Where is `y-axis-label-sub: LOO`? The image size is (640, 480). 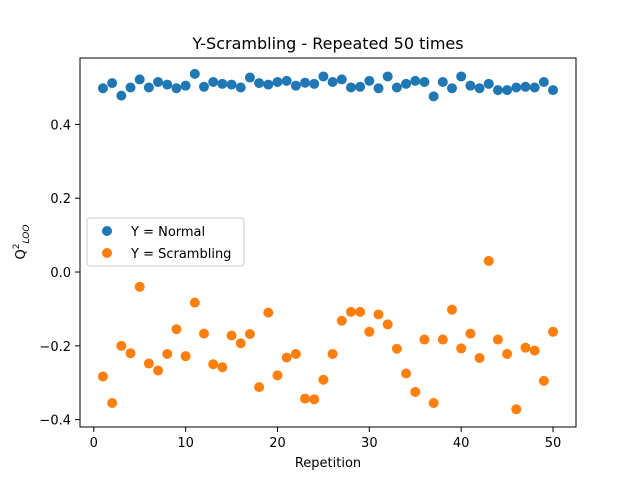
y-axis-label-sub: LOO is located at coordinates (27, 234).